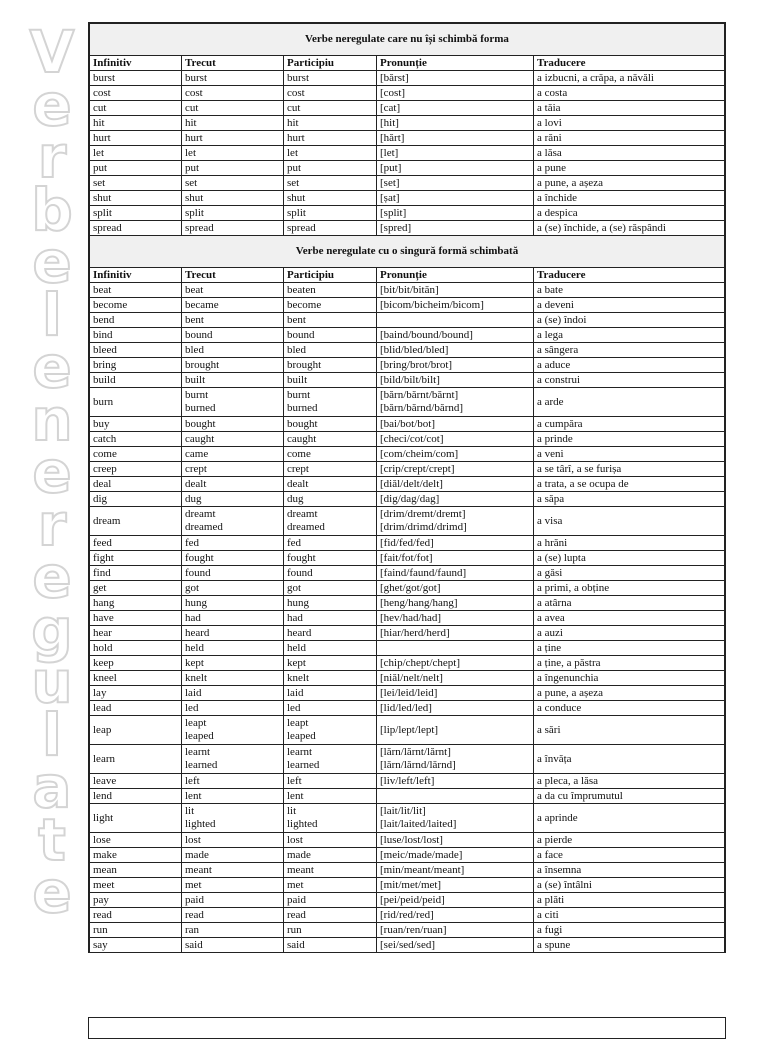 The image size is (768, 1039). Describe the element at coordinates (407, 108) in the screenshot. I see `table-row: cut cut cut [cat] a tăia` at that location.